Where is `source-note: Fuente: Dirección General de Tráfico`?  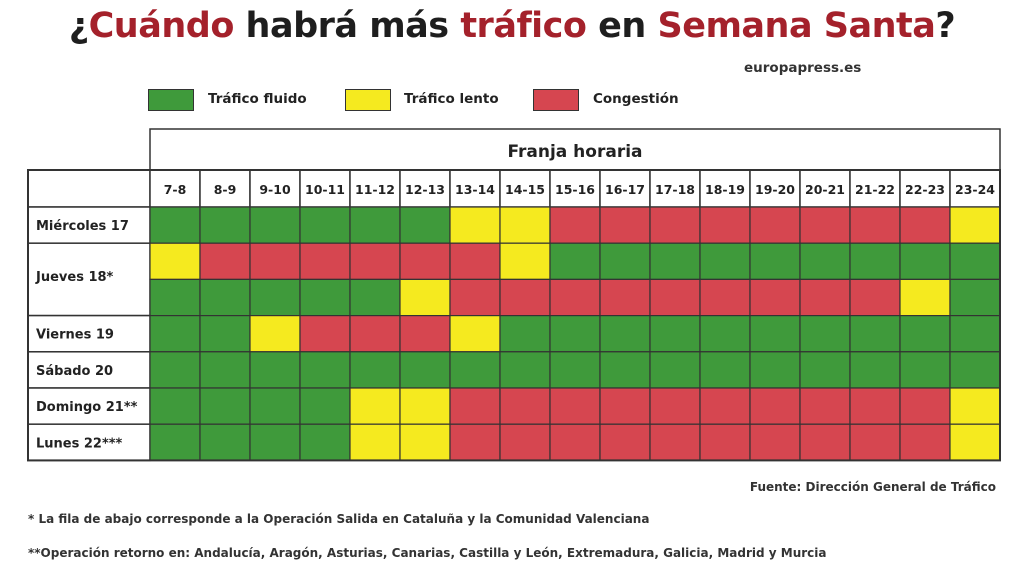
source-note: Fuente: Dirección General de Tráfico is located at coordinates (872, 487).